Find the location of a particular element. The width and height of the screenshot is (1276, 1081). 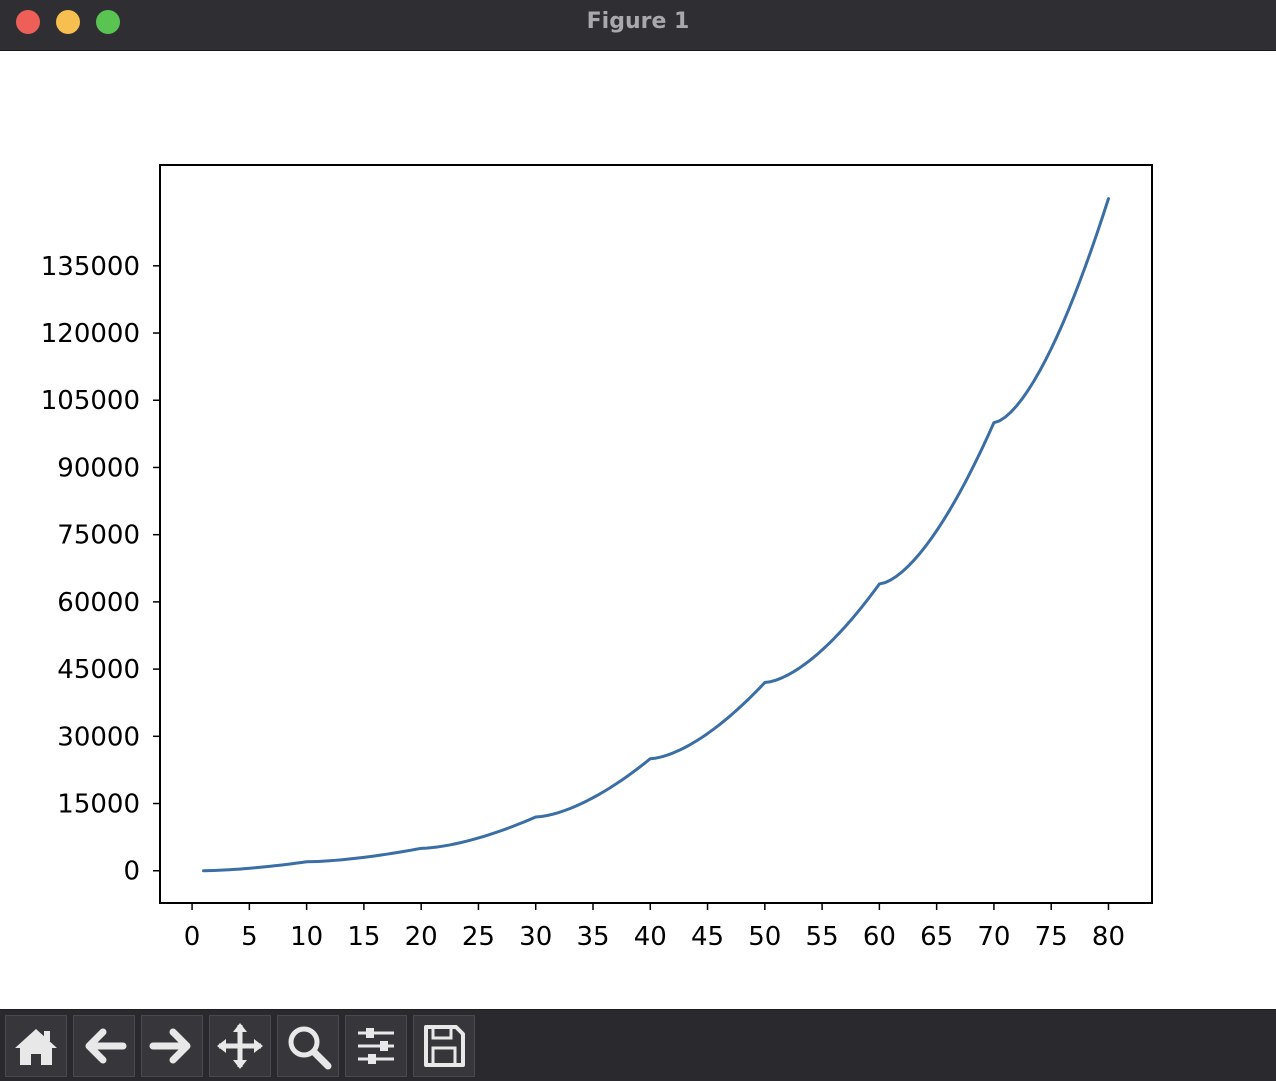

floppy-disk-icon is located at coordinates (444, 1046).